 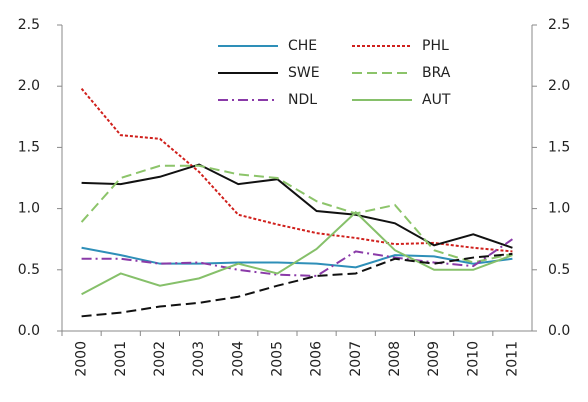 What do you see at coordinates (559, 86) in the screenshot?
I see `y2-tick-label: 2.0` at bounding box center [559, 86].